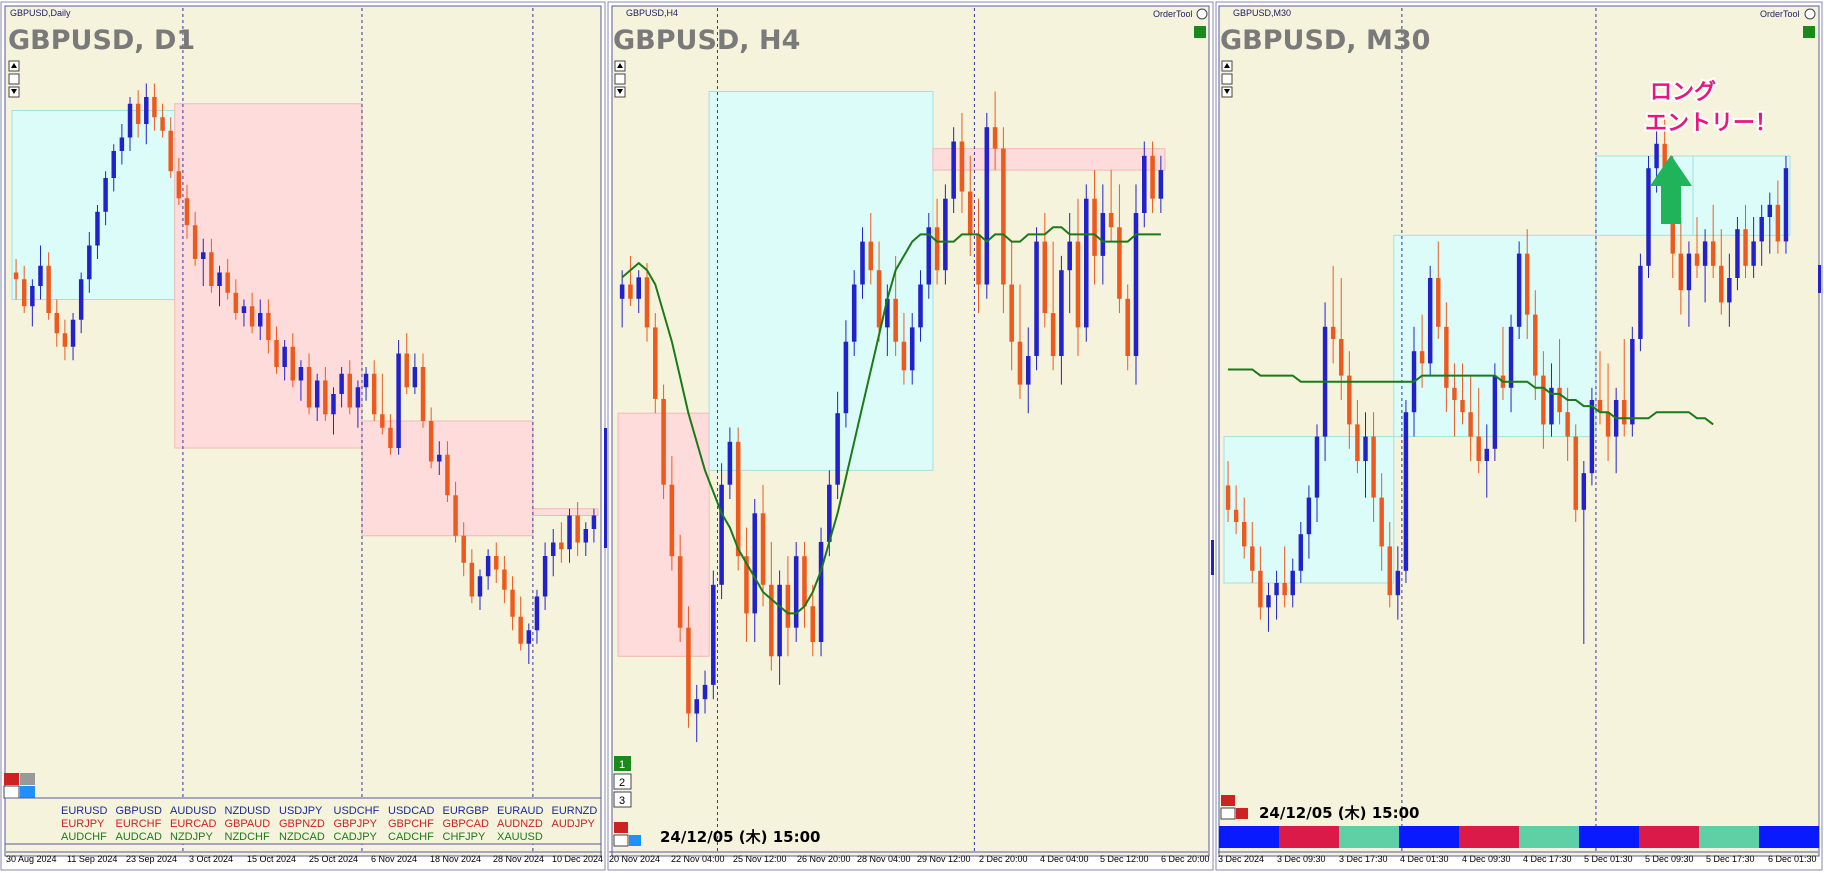 This screenshot has width=1824, height=873. I want to click on svg-text: 2, so click(622, 783).